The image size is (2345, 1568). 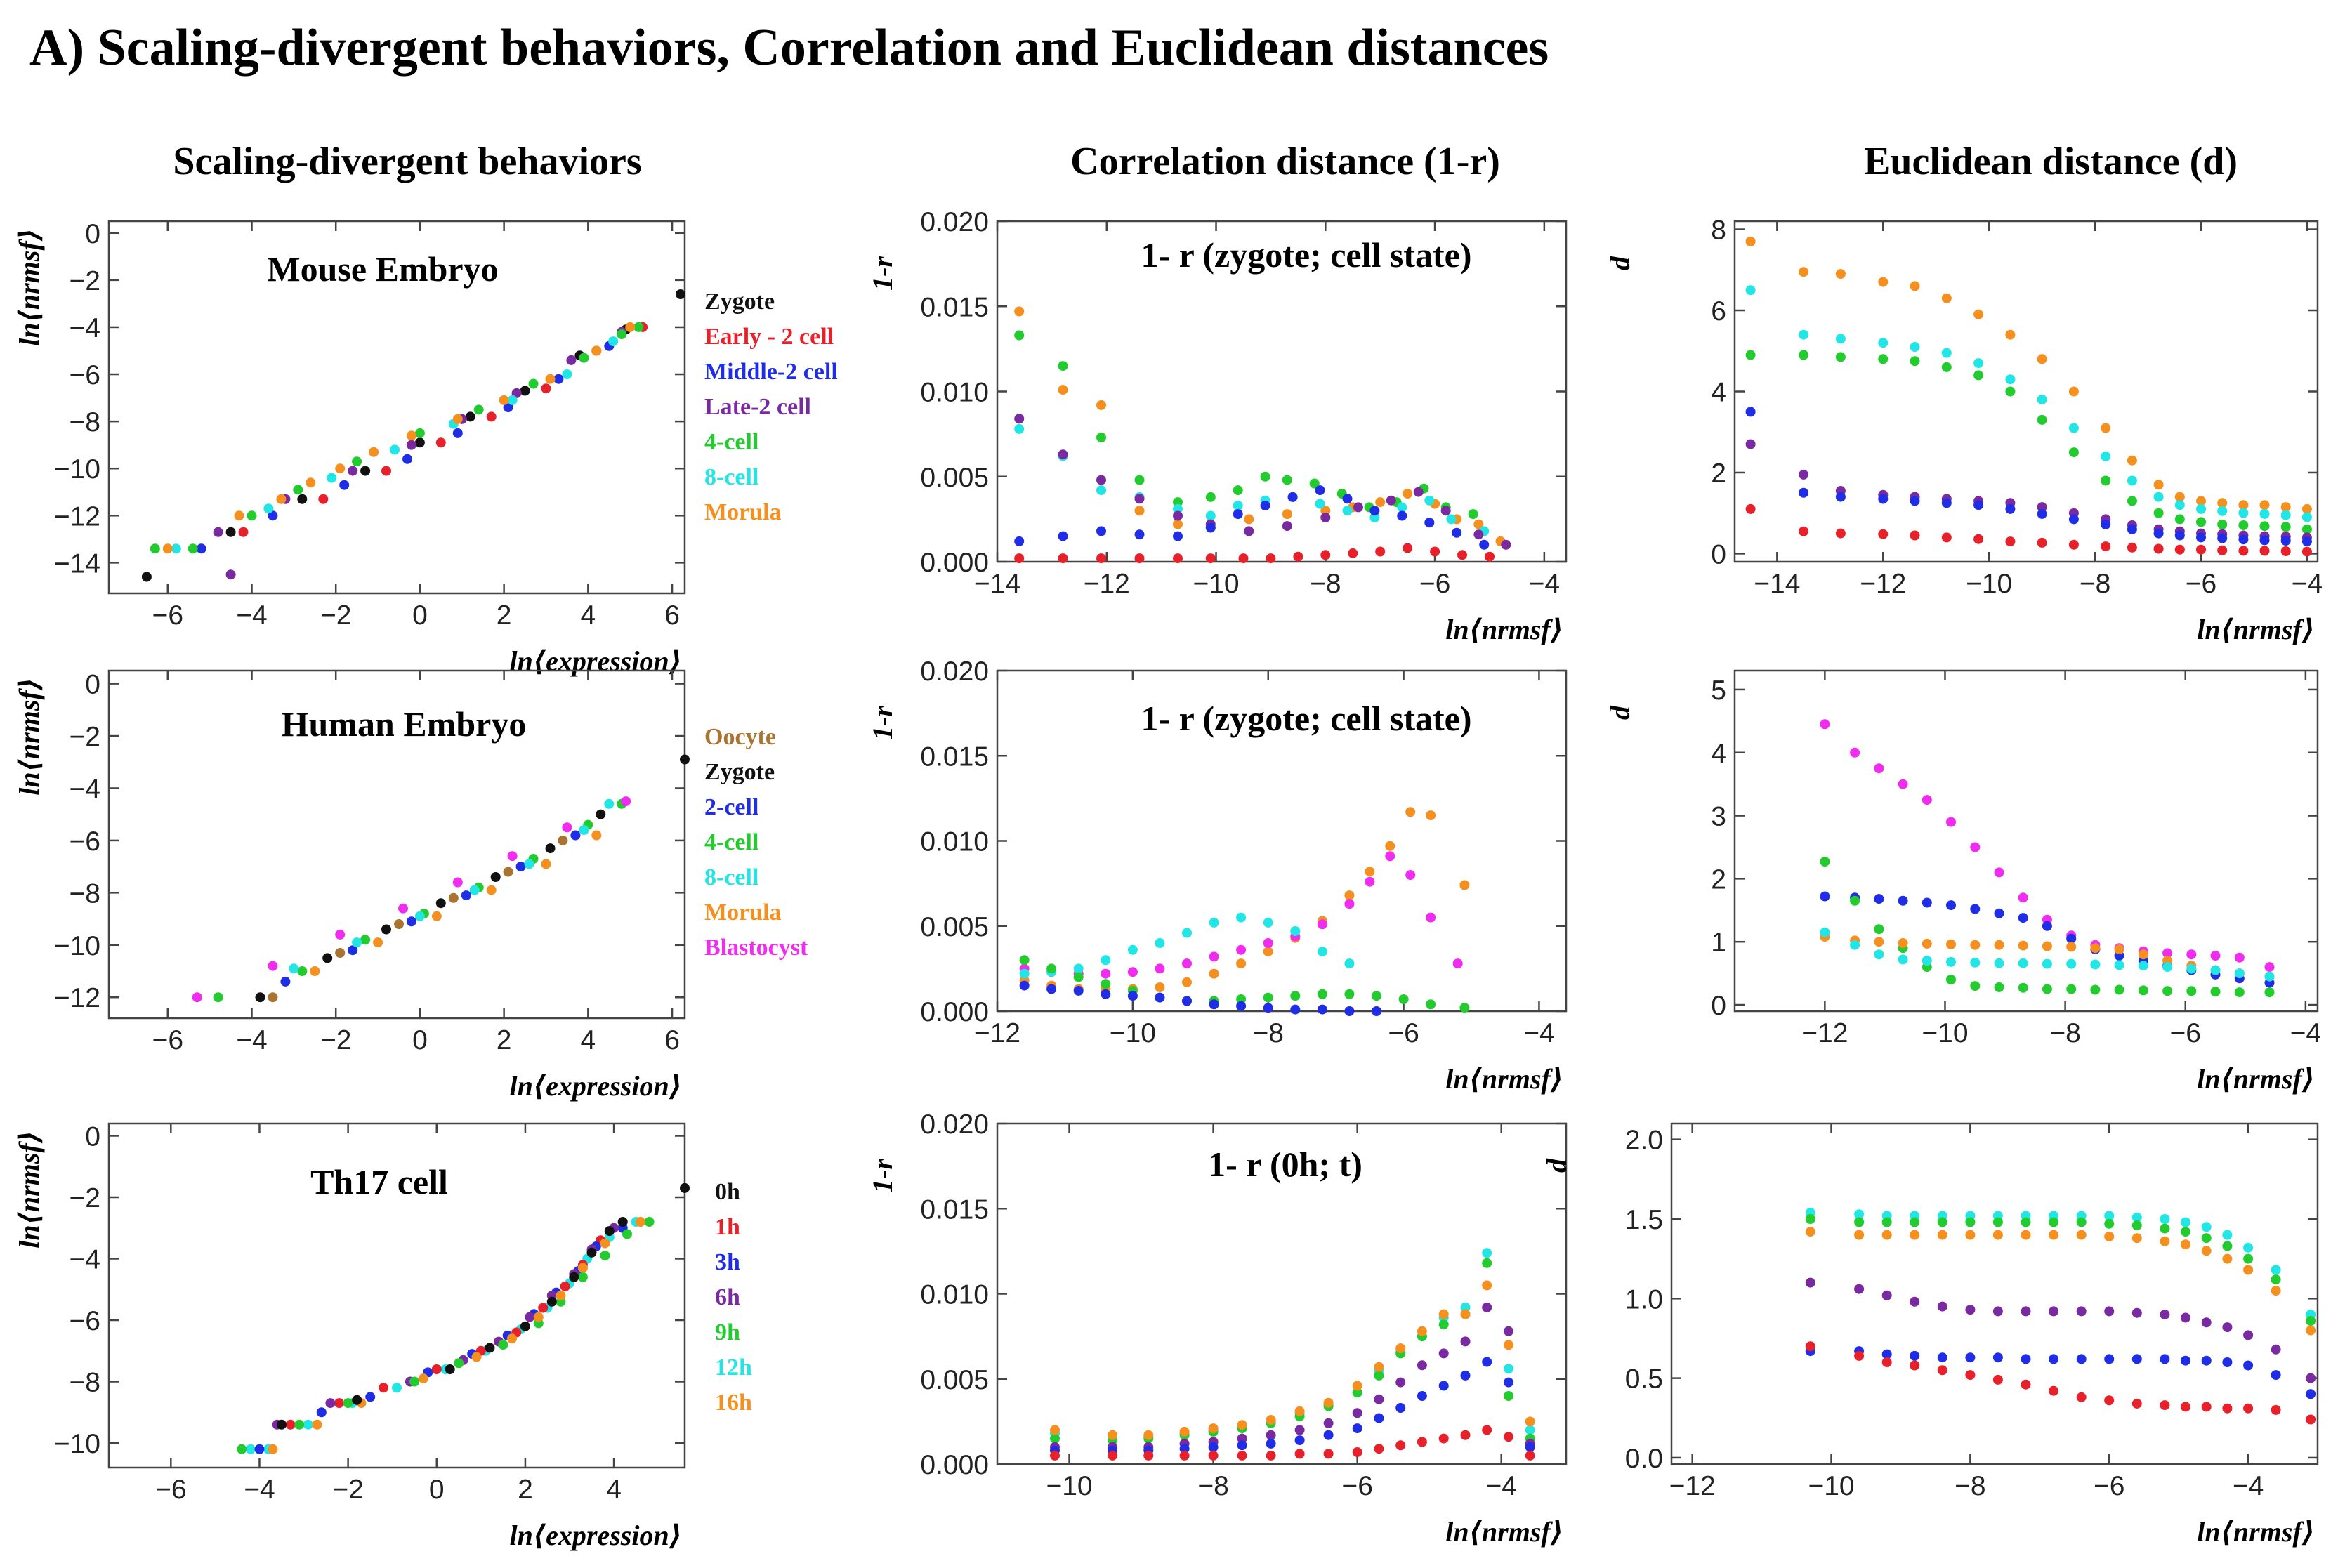 I want to click on legend-entry: 1h, so click(x=727, y=1227).